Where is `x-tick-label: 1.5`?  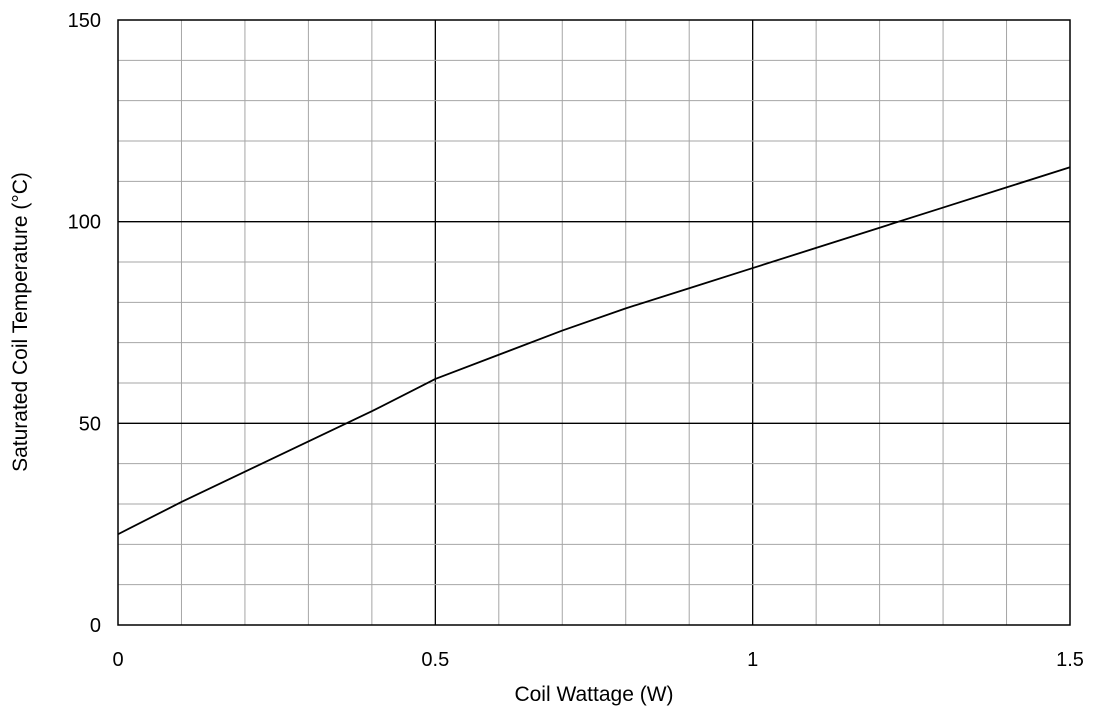
x-tick-label: 1.5 is located at coordinates (1070, 660).